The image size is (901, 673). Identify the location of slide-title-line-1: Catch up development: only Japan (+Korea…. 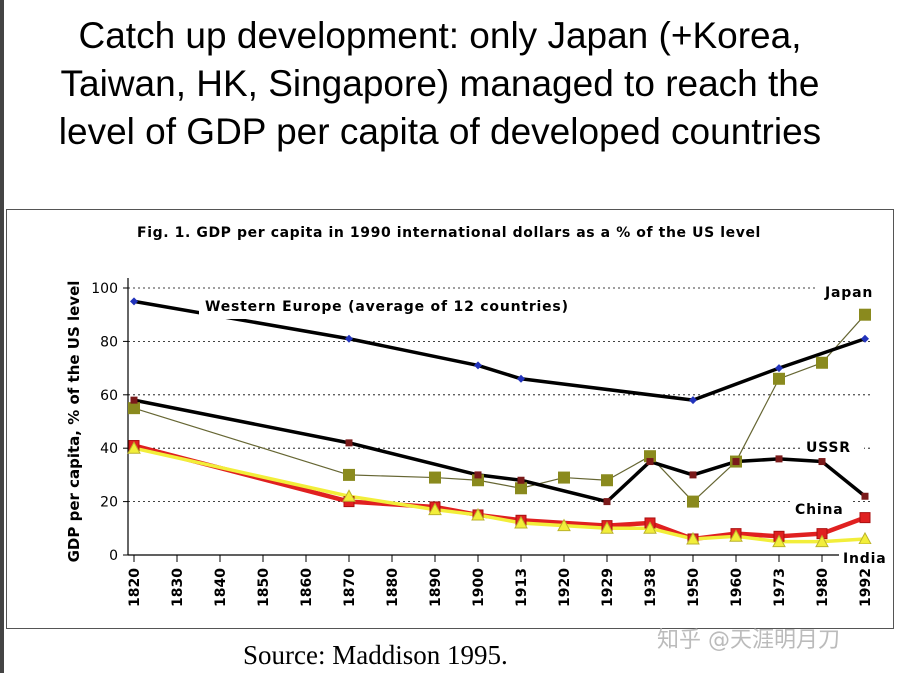
(440, 35).